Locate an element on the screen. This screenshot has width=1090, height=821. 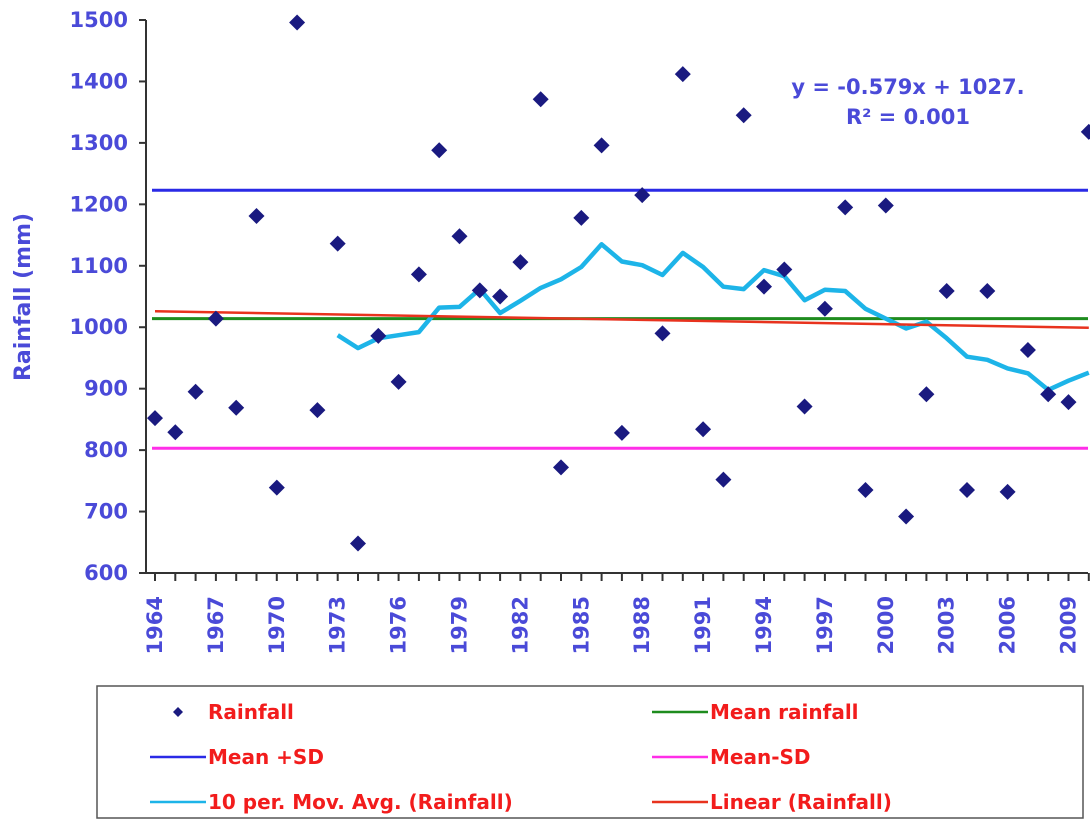
y-tick-label: 1200 is located at coordinates (99, 204).